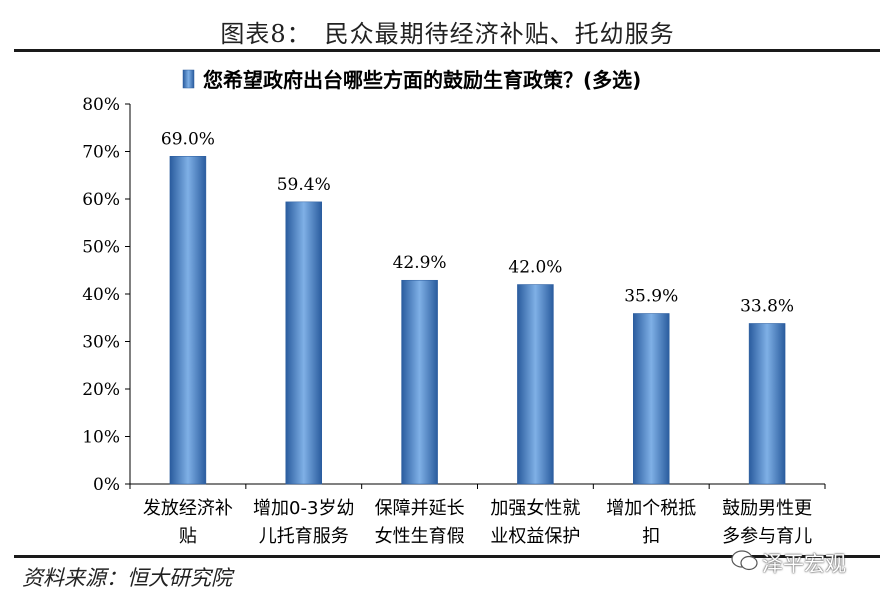 The width and height of the screenshot is (895, 596). I want to click on chart-legend: 您希望政府出台哪些方面的鼓励生育政策？(多选), so click(411, 80).